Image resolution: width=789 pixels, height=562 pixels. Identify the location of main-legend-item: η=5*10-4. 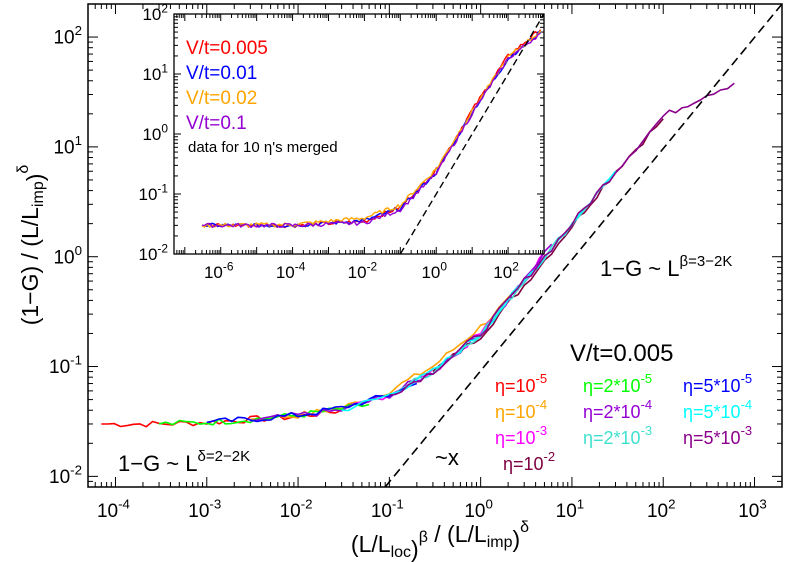
(717, 409).